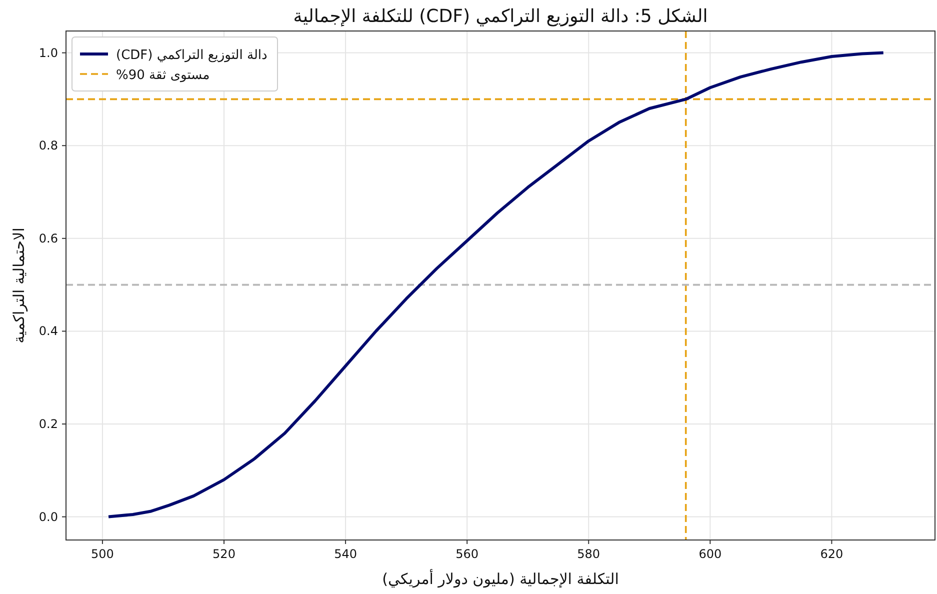  What do you see at coordinates (48, 517) in the screenshot?
I see `y-tick-label: 0.0` at bounding box center [48, 517].